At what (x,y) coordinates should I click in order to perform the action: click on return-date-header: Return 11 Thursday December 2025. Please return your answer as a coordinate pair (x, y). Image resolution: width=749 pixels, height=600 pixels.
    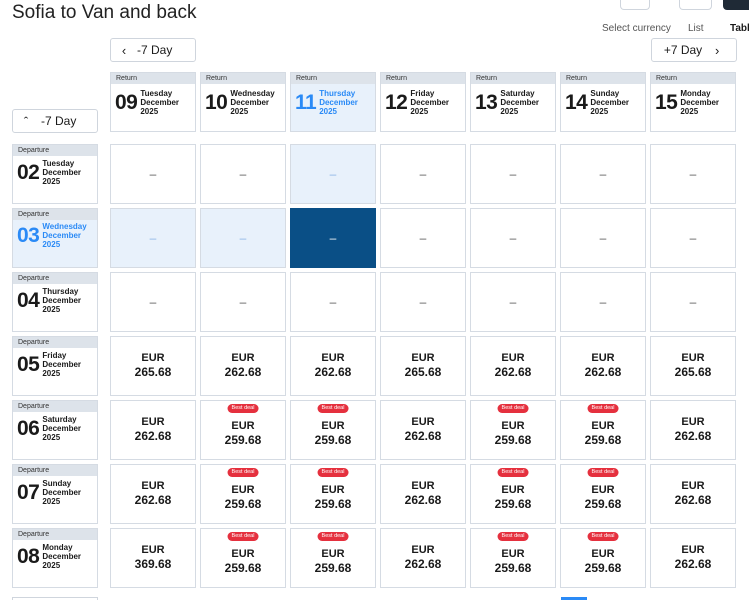
    Looking at the image, I should click on (333, 102).